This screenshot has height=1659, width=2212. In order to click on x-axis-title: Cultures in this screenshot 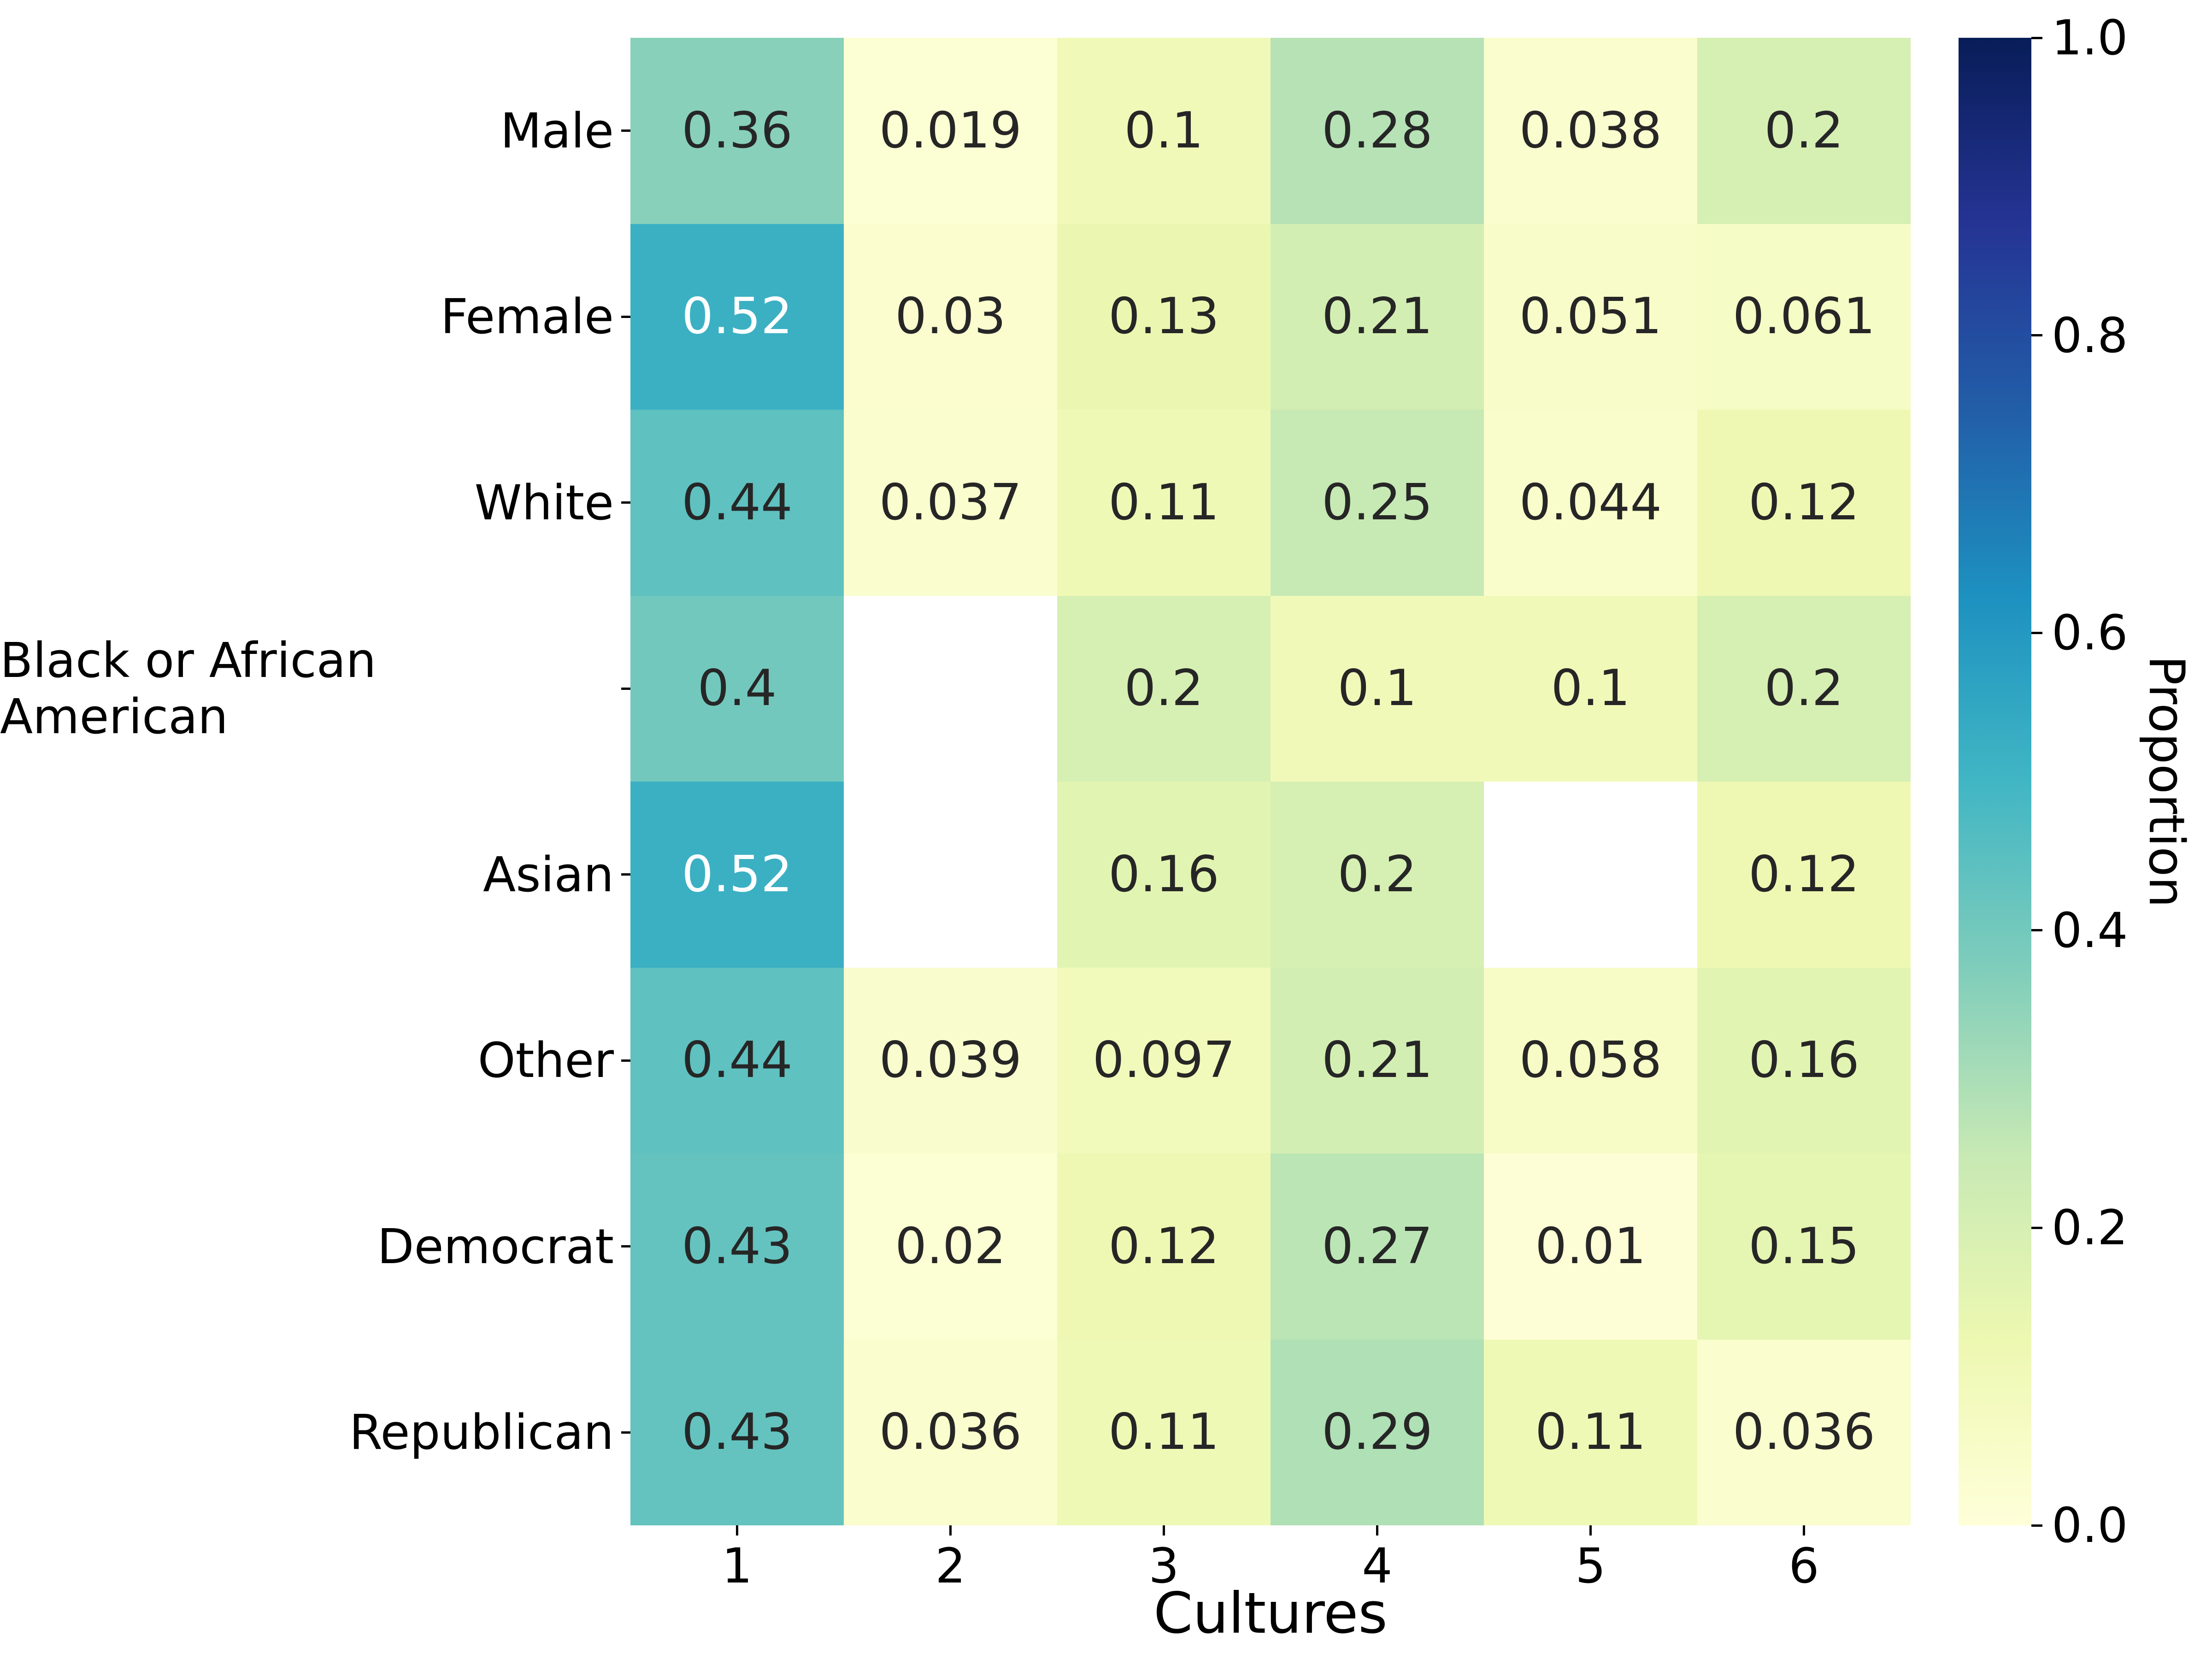, I will do `click(1270, 1613)`.